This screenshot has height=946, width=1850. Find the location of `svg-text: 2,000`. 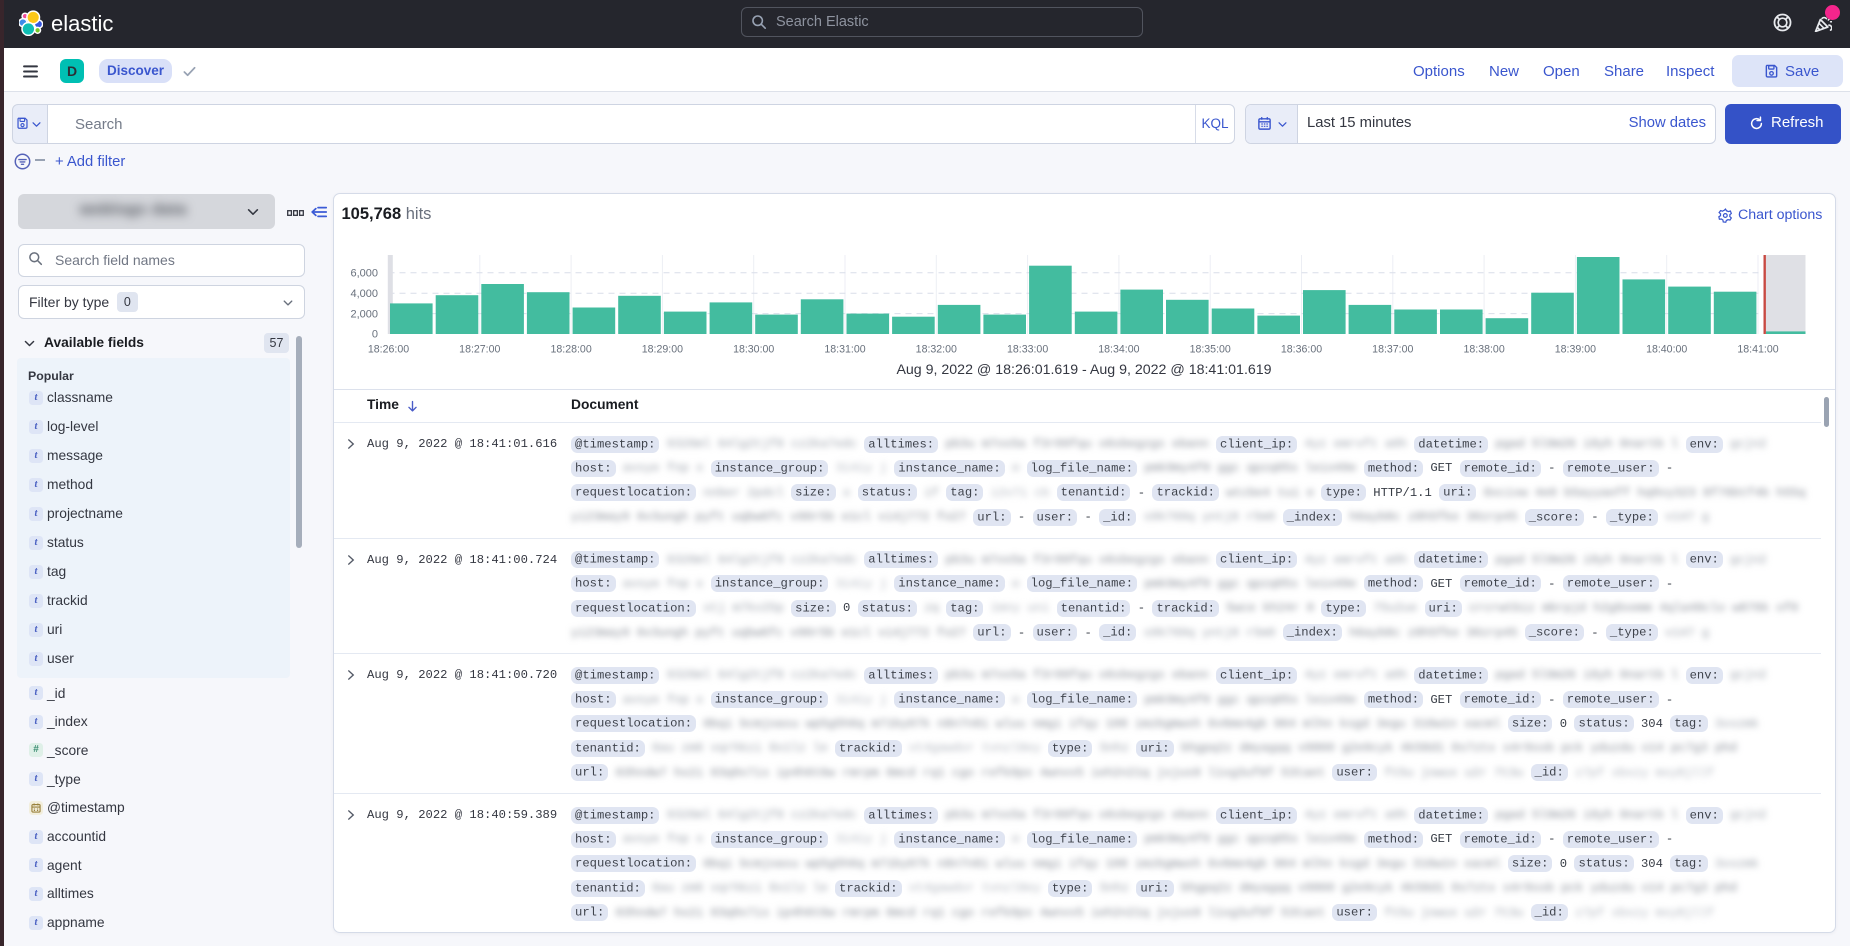

svg-text: 2,000 is located at coordinates (364, 314).